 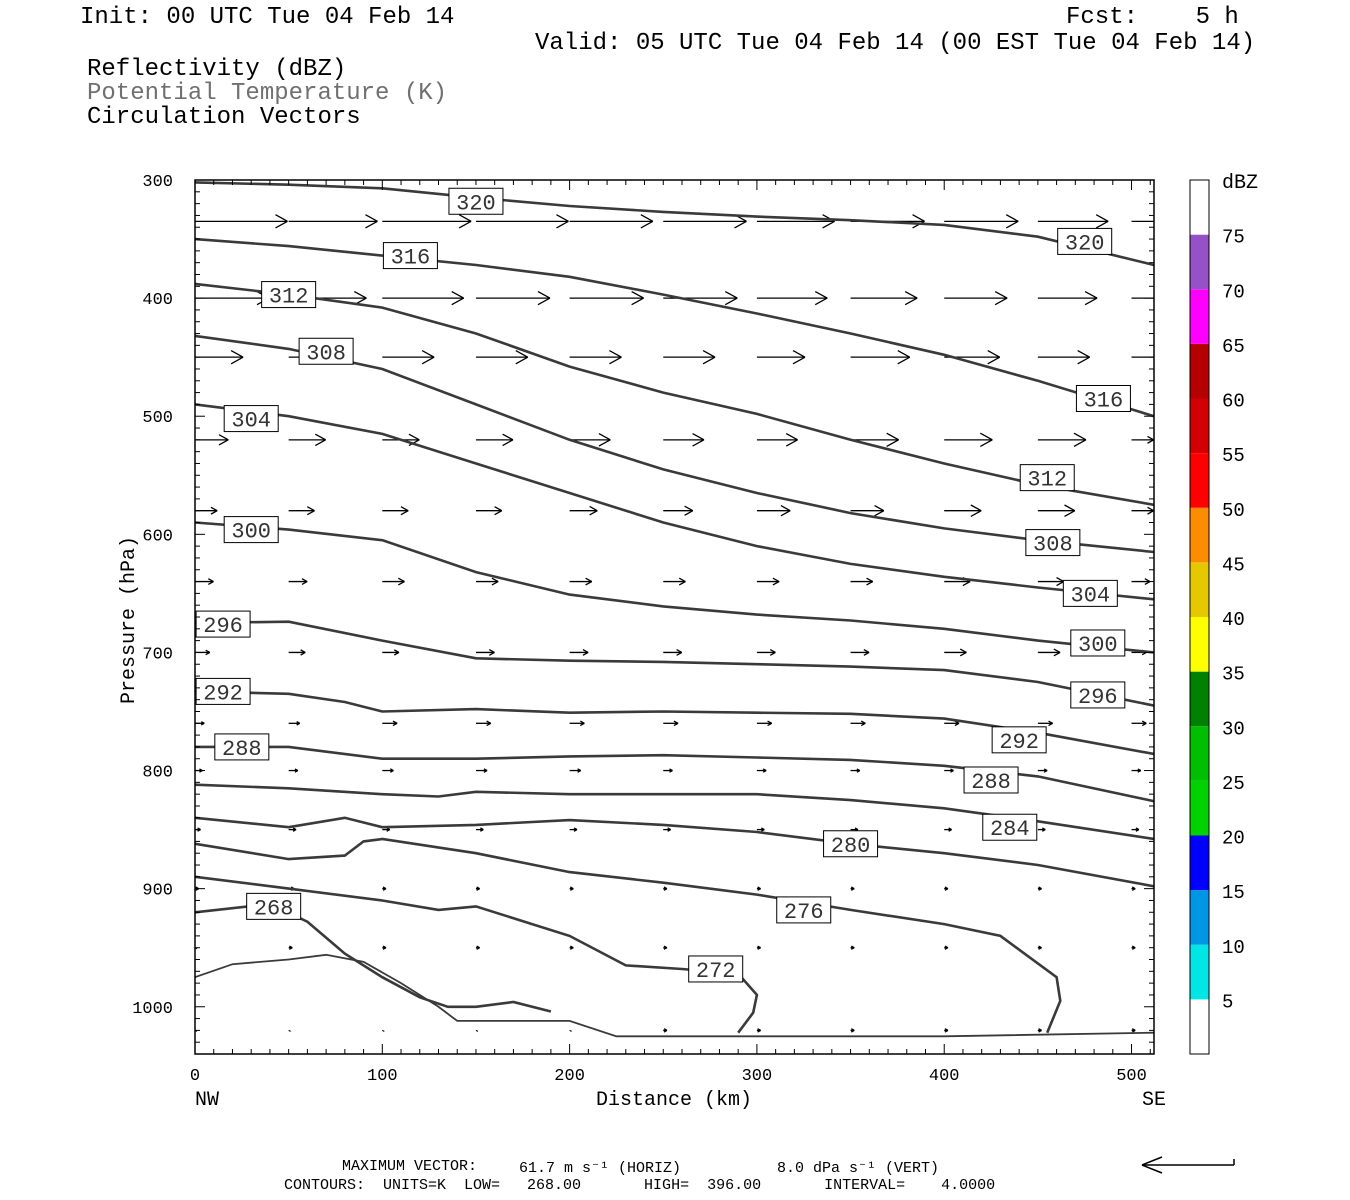 I want to click on contour-label: 308, so click(x=1053, y=545).